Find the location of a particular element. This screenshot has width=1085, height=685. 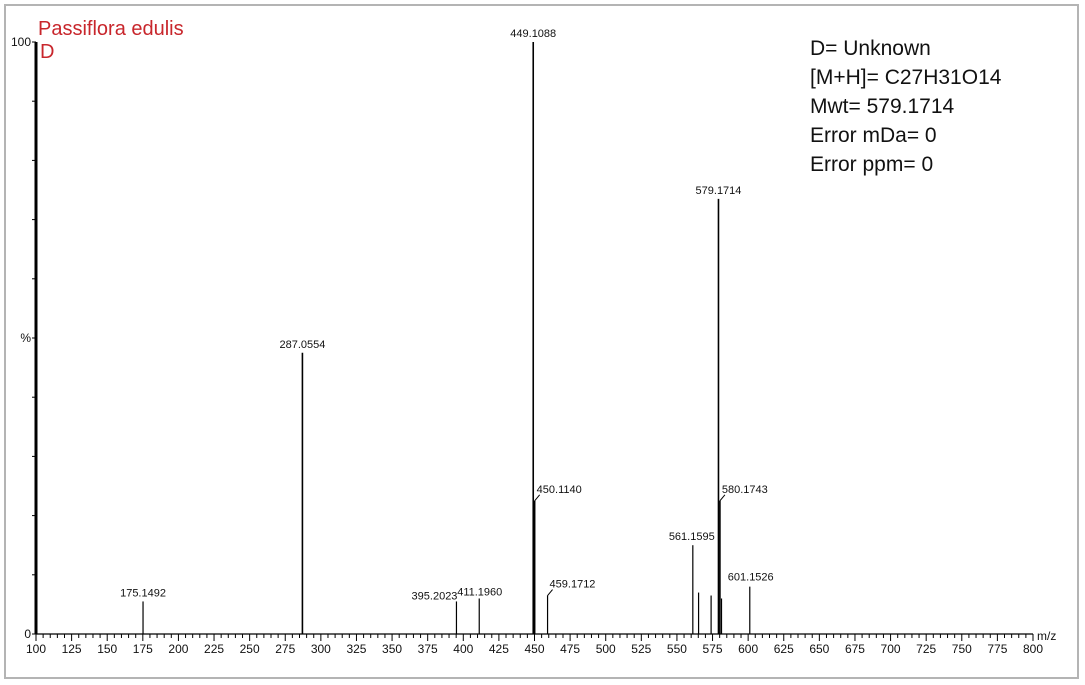

x-tick-label-450: 450 is located at coordinates (534, 649).